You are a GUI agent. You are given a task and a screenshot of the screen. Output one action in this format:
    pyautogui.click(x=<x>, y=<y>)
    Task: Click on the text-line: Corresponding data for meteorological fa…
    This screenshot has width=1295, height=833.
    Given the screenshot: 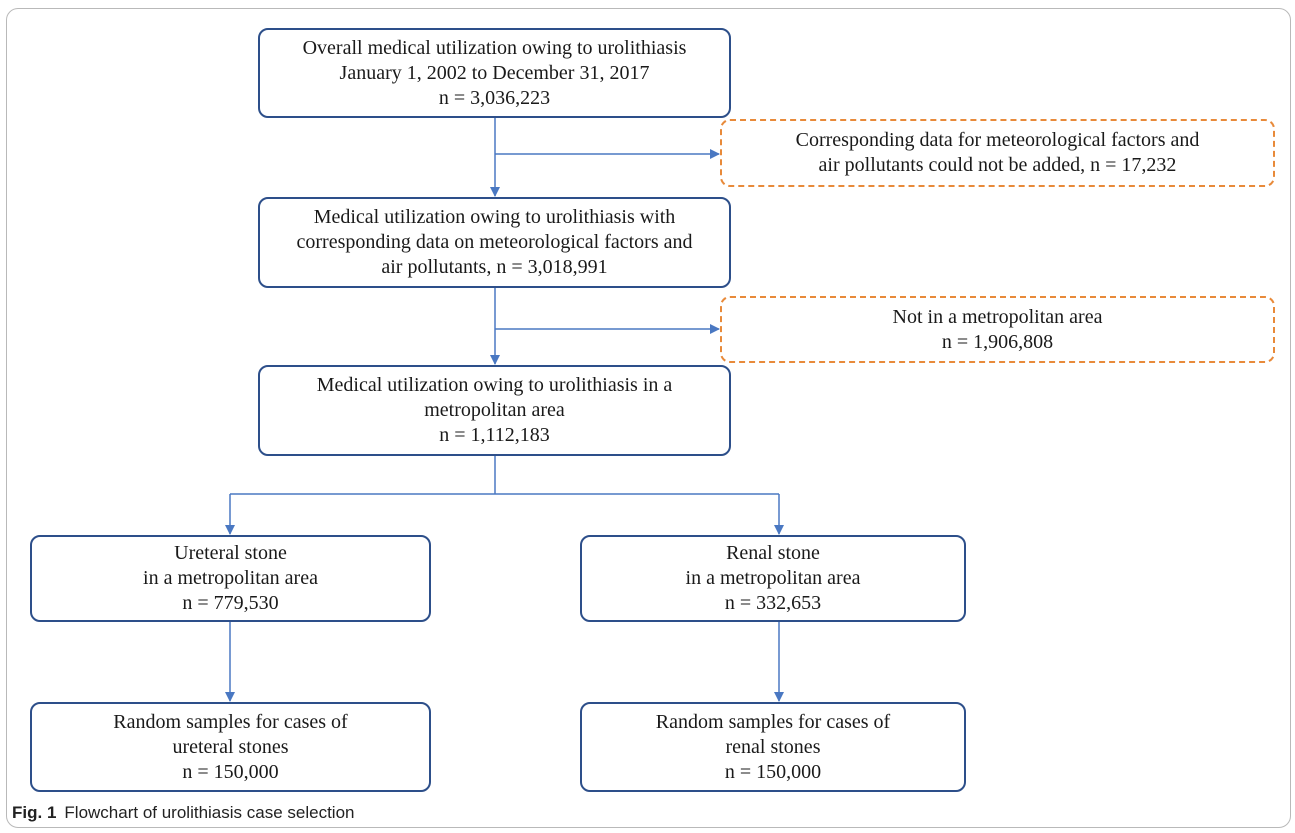 What is the action you would take?
    pyautogui.click(x=997, y=140)
    